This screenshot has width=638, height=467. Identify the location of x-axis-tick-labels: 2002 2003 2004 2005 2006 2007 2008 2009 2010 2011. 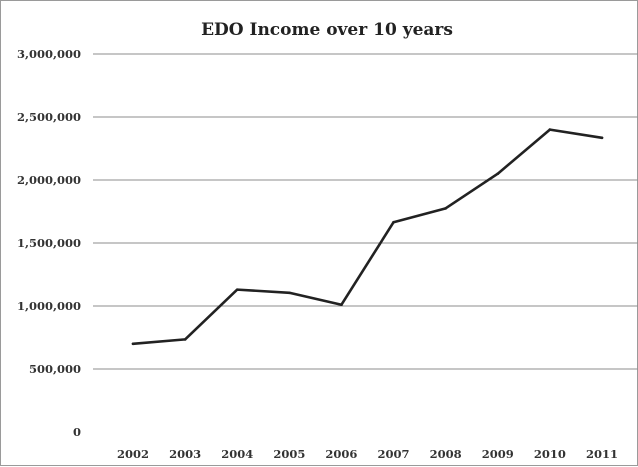
(367, 454).